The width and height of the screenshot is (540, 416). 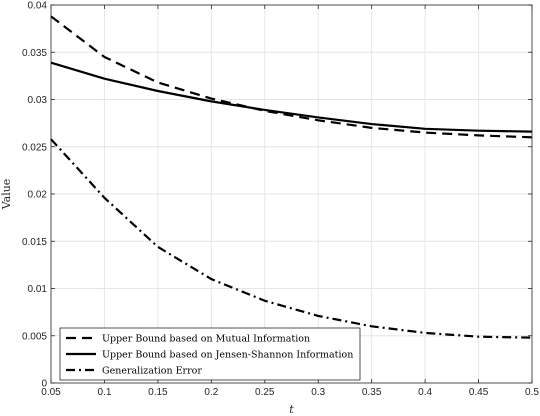 I want to click on x-tick-label: 0.2, so click(x=211, y=392).